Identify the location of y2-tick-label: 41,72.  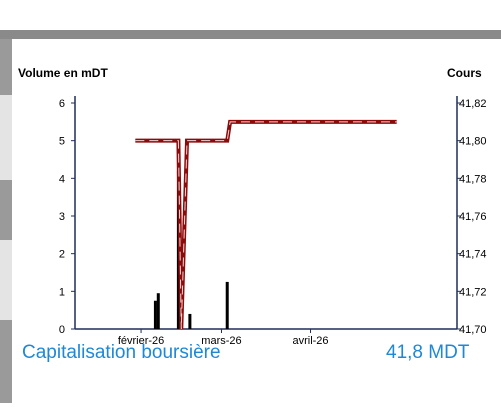
(473, 292).